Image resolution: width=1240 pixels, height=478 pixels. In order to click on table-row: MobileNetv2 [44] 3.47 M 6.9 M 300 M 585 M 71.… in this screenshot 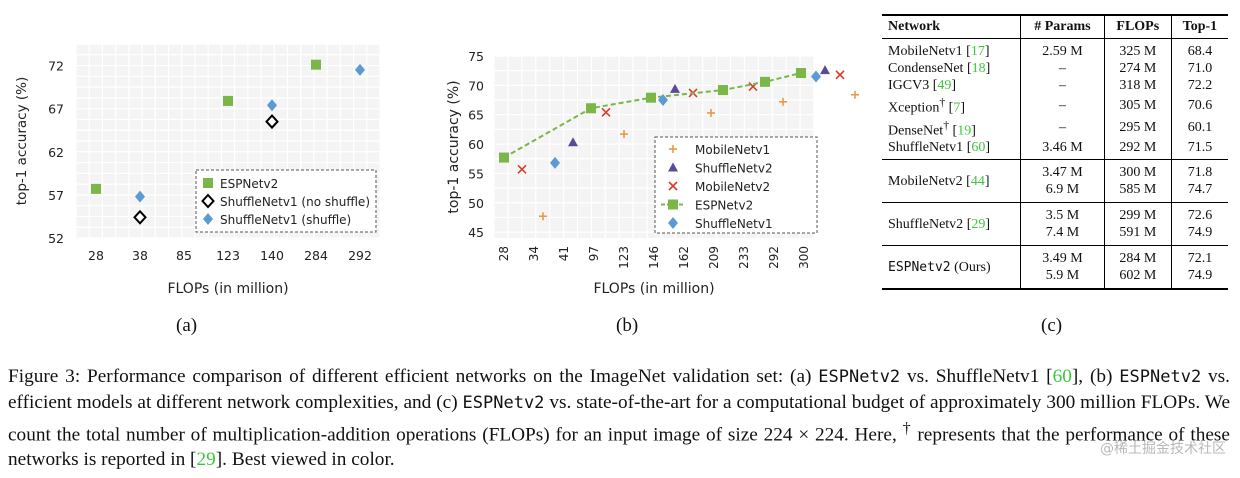, I will do `click(1055, 181)`.